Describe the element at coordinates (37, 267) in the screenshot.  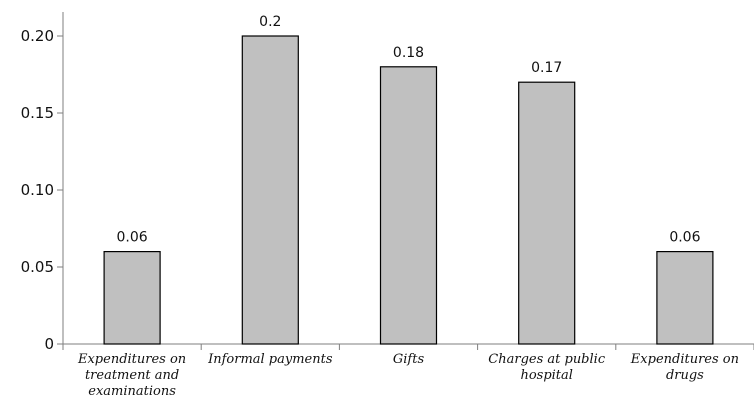
I see `y-tick-label: 0.05` at that location.